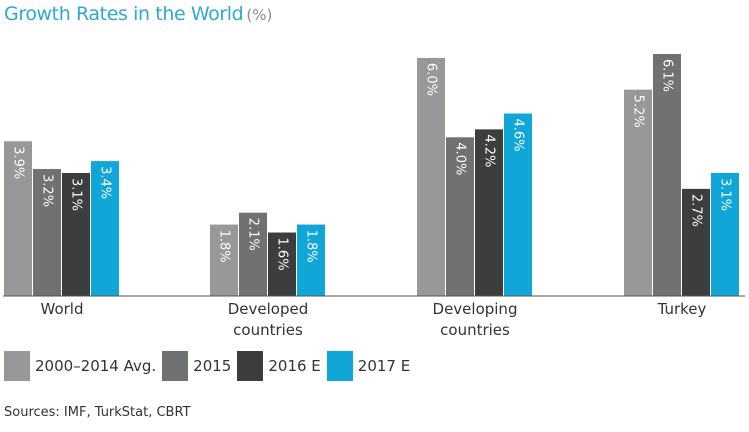 This screenshot has width=749, height=432. Describe the element at coordinates (431, 79) in the screenshot. I see `bar-value-label: 6.0%` at that location.